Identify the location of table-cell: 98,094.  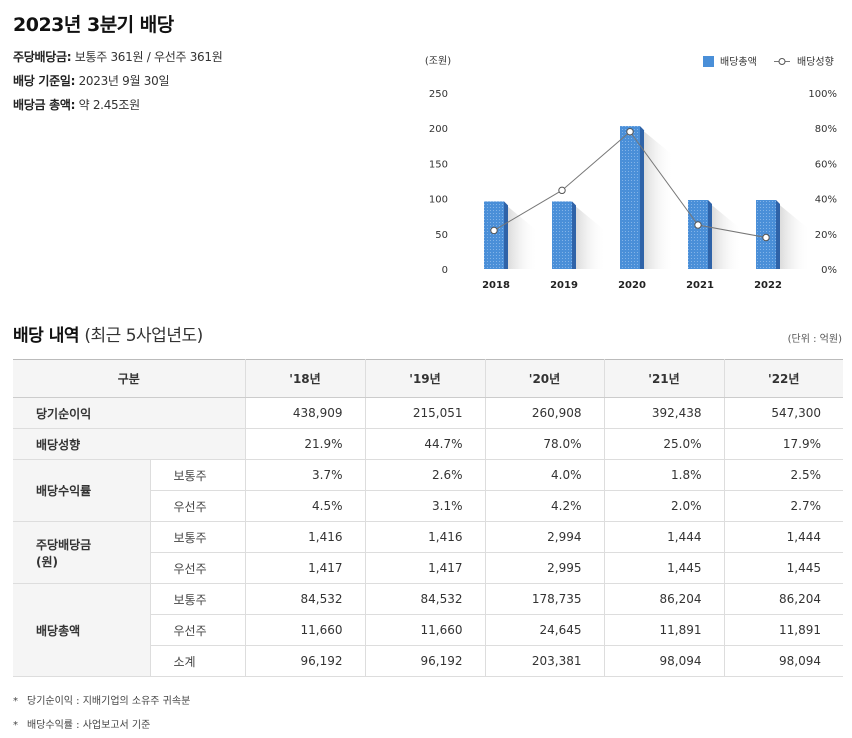
(783, 661).